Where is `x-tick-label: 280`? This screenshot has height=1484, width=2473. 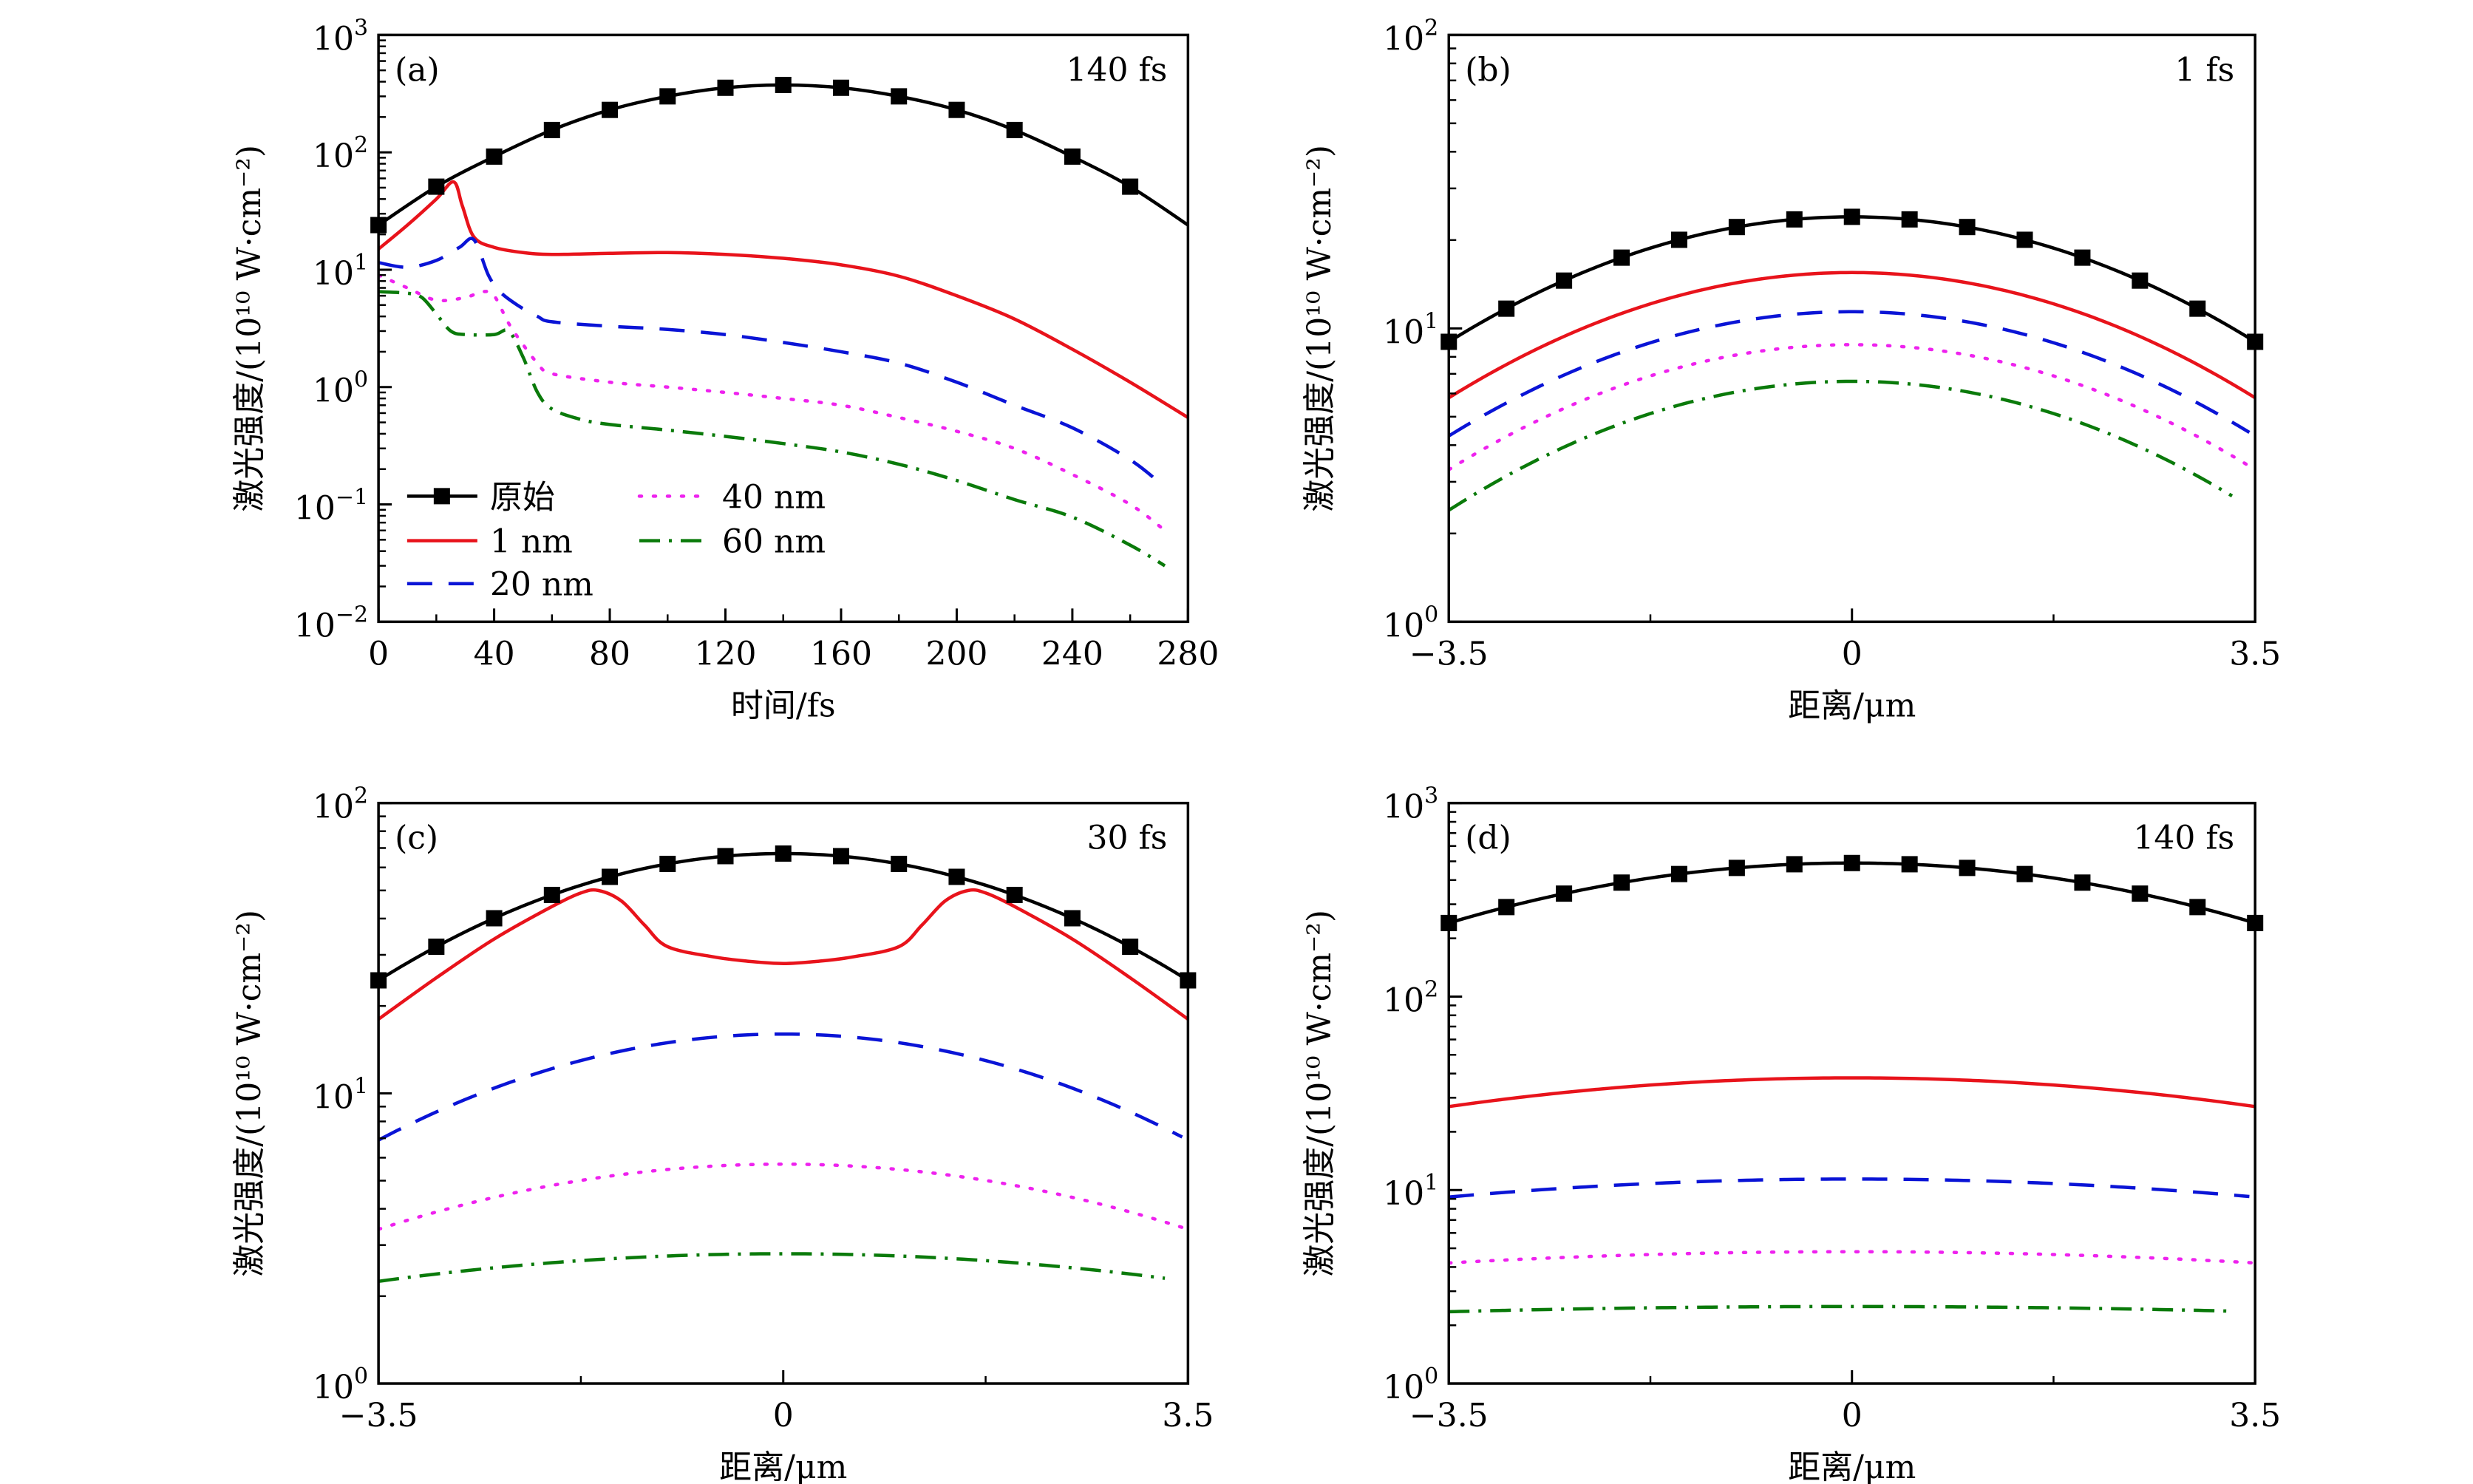
x-tick-label: 280 is located at coordinates (1188, 654).